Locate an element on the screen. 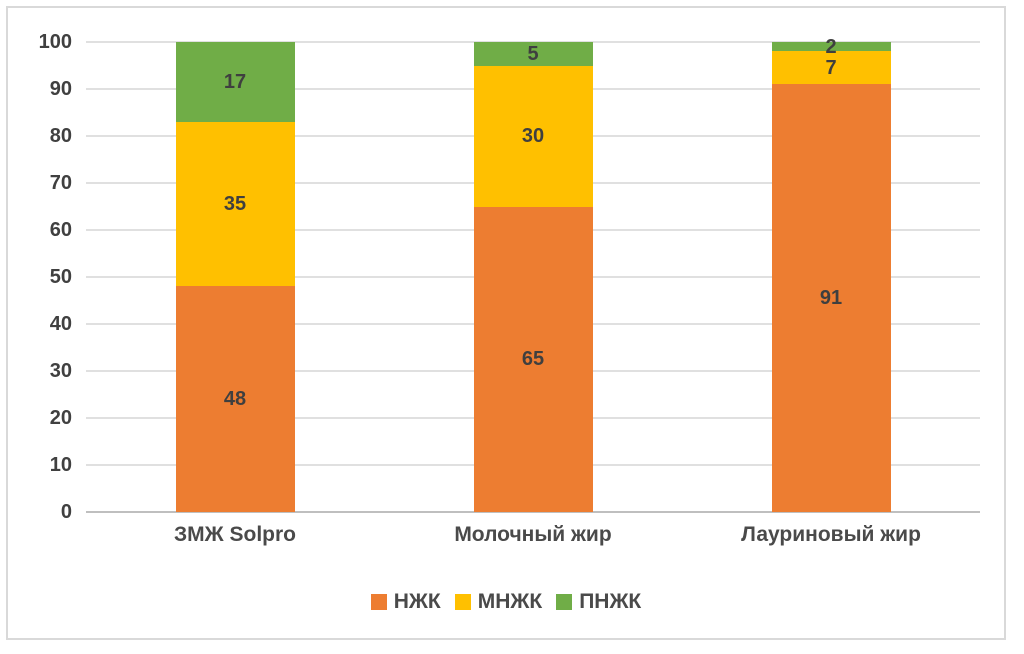 This screenshot has height=654, width=1024. y-tick-label: 70 is located at coordinates (60, 183).